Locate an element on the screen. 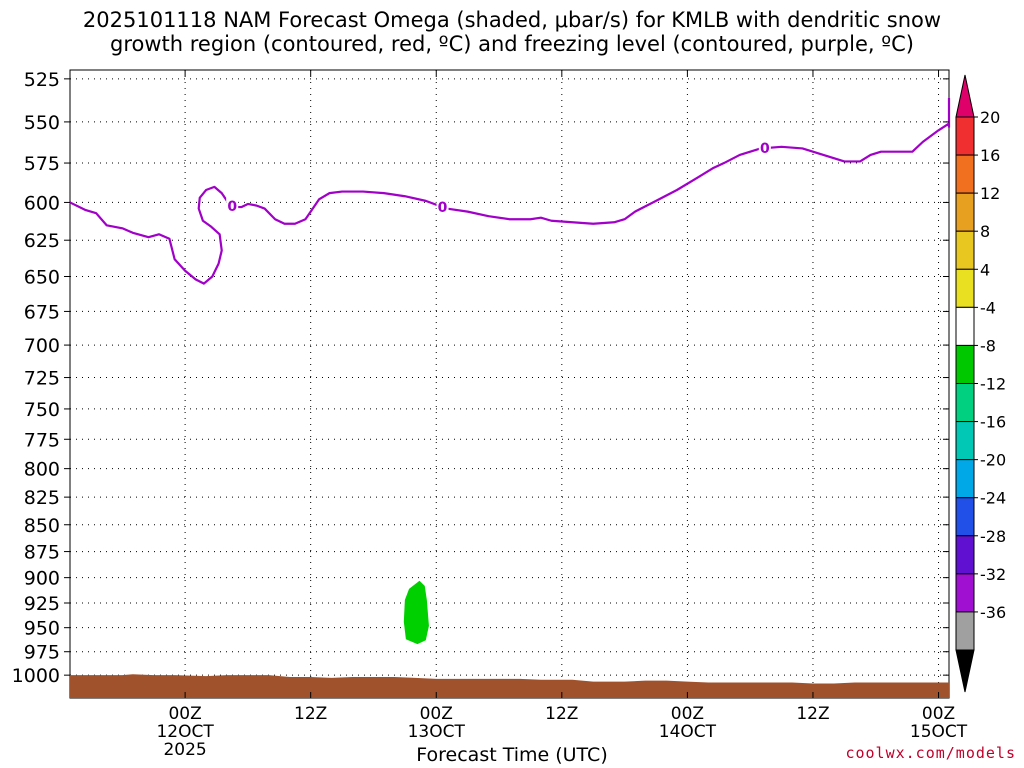 Image resolution: width=1024 pixels, height=768 pixels. y-tick-label: 550 is located at coordinates (42, 123).